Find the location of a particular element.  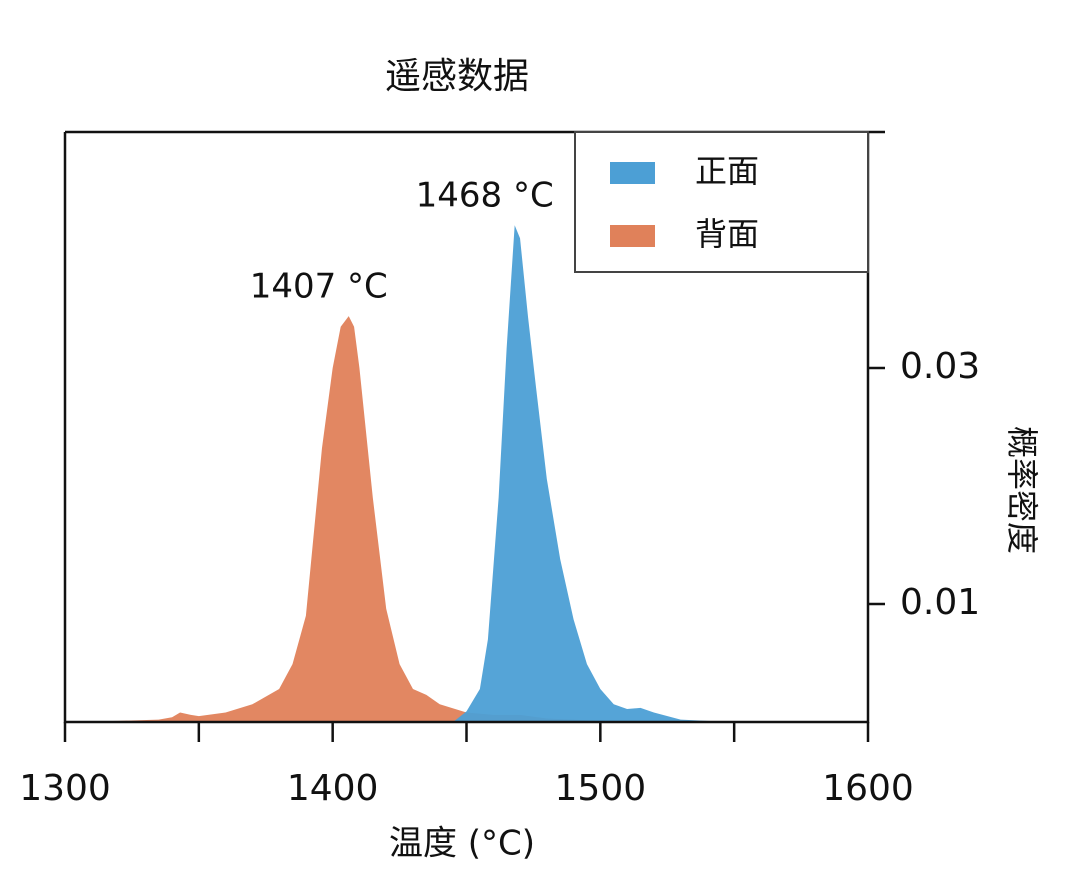

x-tick-label: 1400 is located at coordinates (333, 788).